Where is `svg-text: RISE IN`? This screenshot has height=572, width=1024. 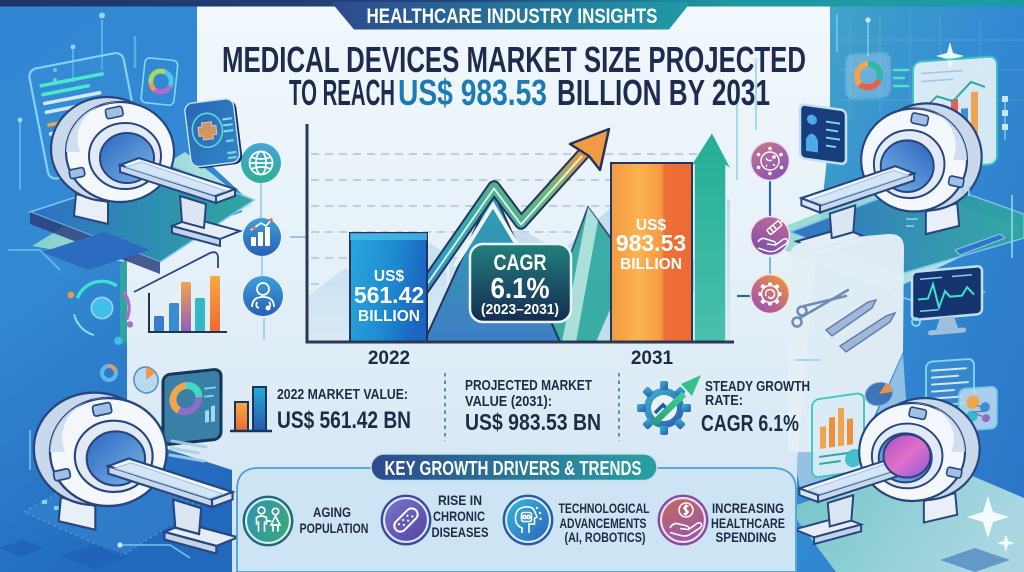 svg-text: RISE IN is located at coordinates (460, 500).